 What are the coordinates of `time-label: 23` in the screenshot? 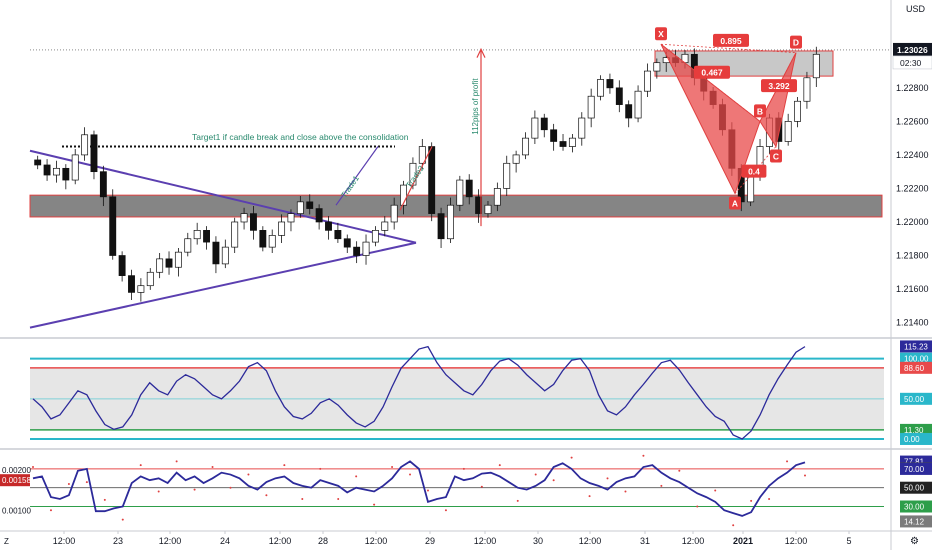 It's located at (118, 541).